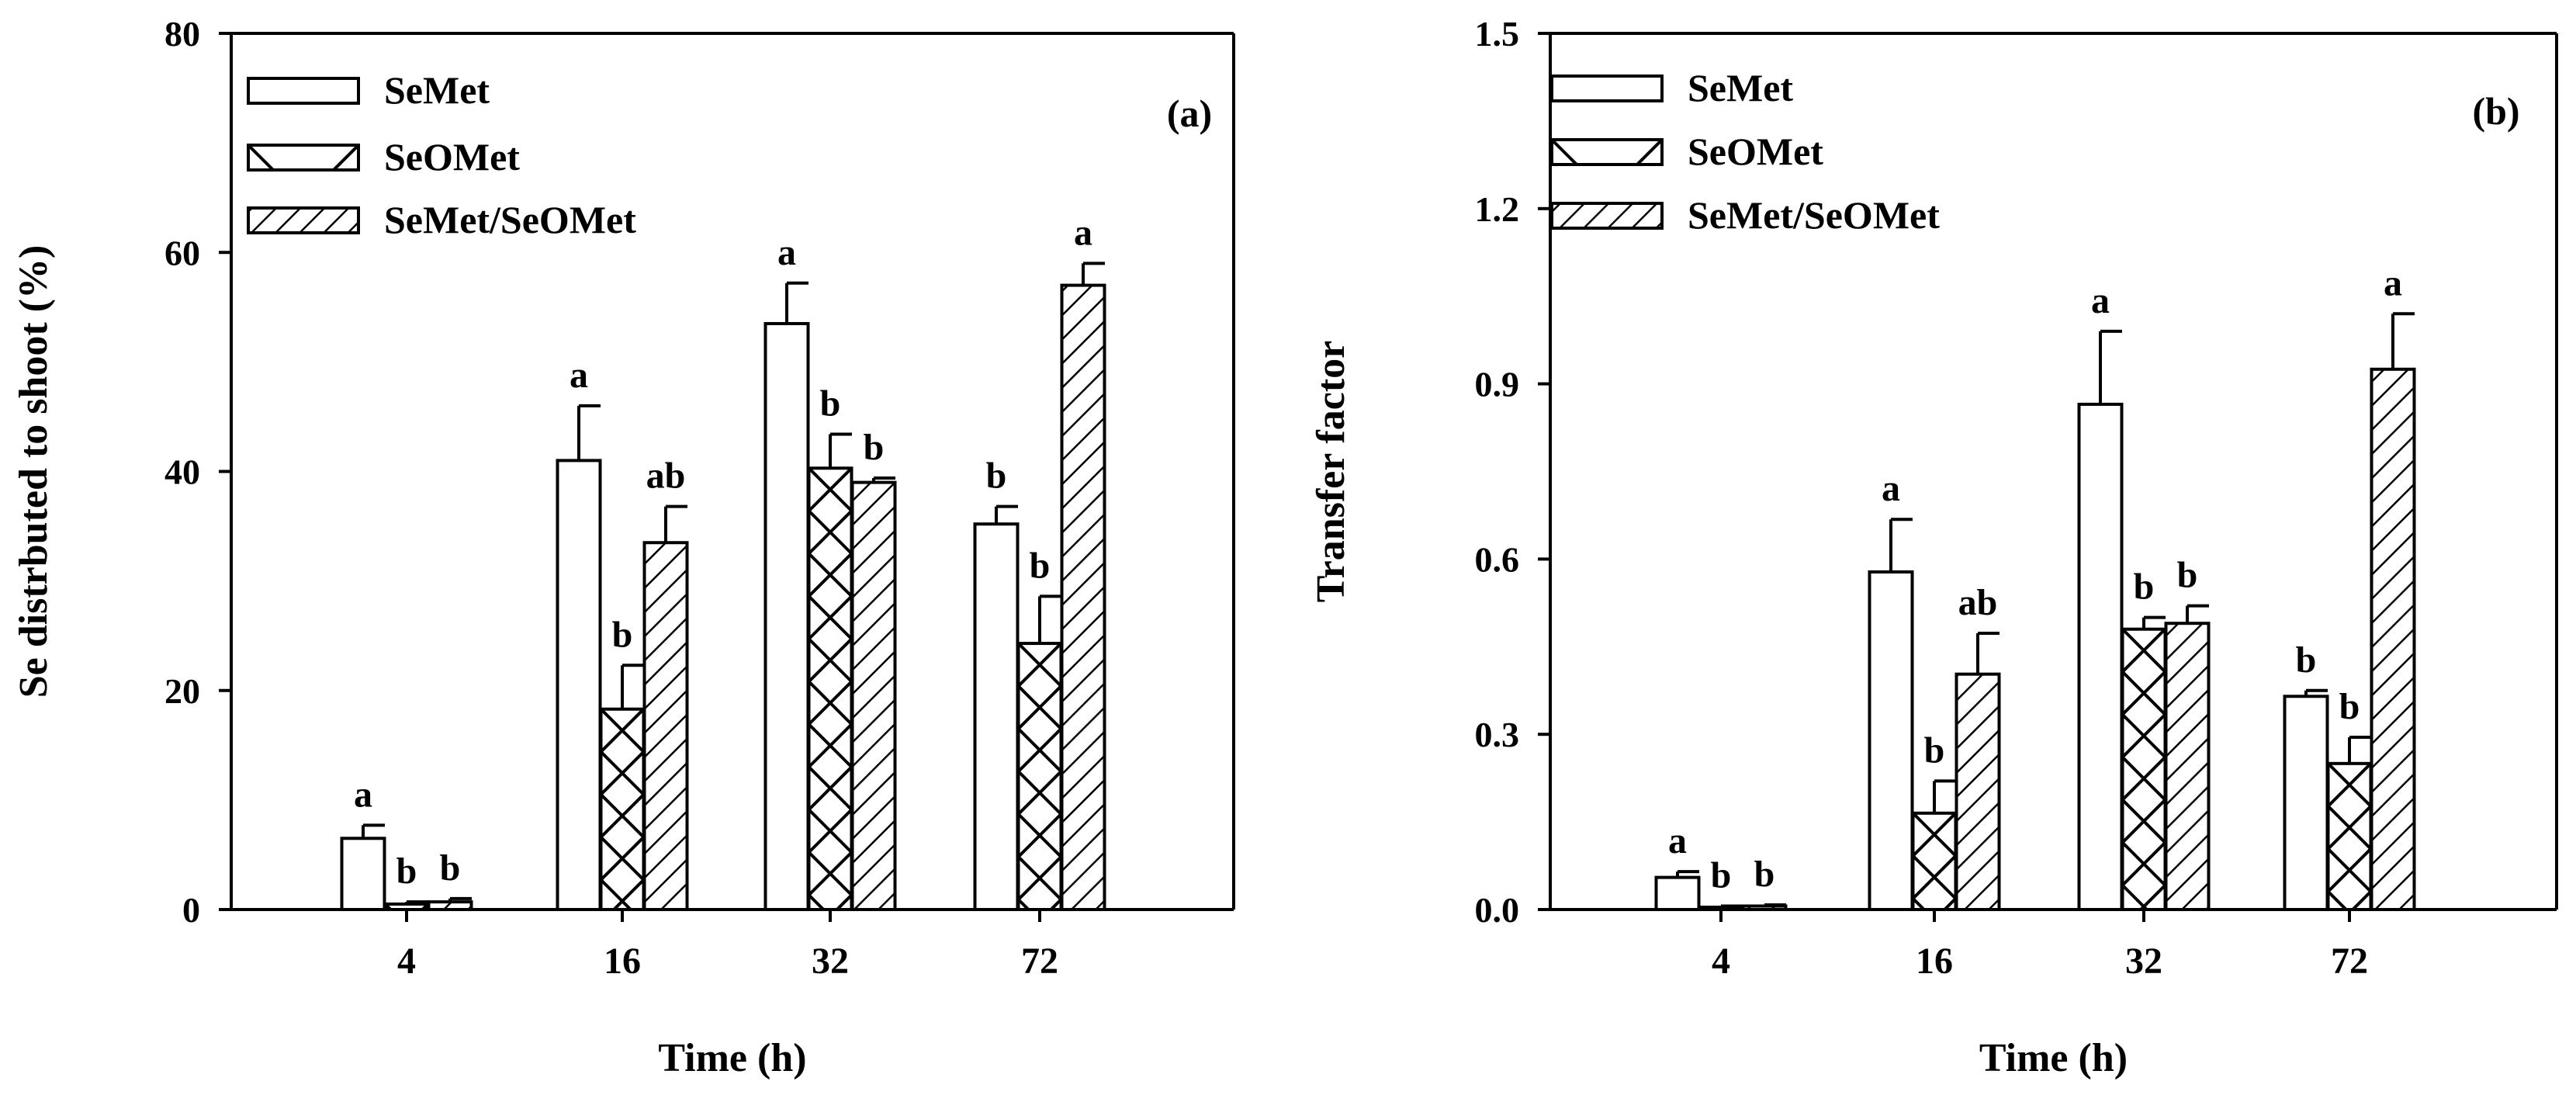  Describe the element at coordinates (406, 906) in the screenshot. I see `bar-seomet-4-fill` at that location.